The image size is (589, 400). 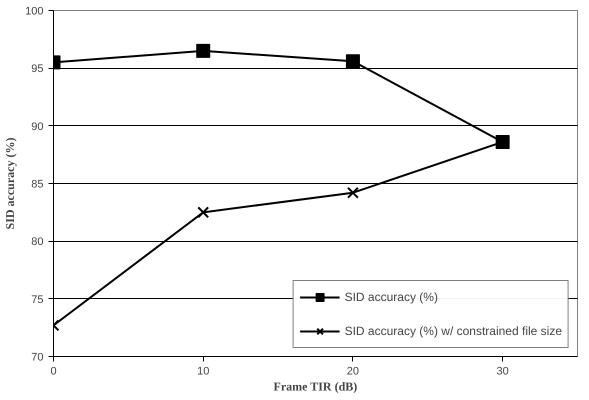 What do you see at coordinates (37, 126) in the screenshot?
I see `y-tick-label: 90` at bounding box center [37, 126].